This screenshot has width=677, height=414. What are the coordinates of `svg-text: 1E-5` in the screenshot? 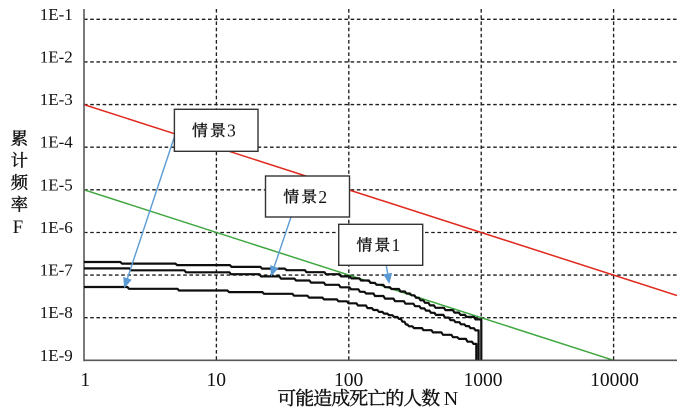 It's located at (56, 184).